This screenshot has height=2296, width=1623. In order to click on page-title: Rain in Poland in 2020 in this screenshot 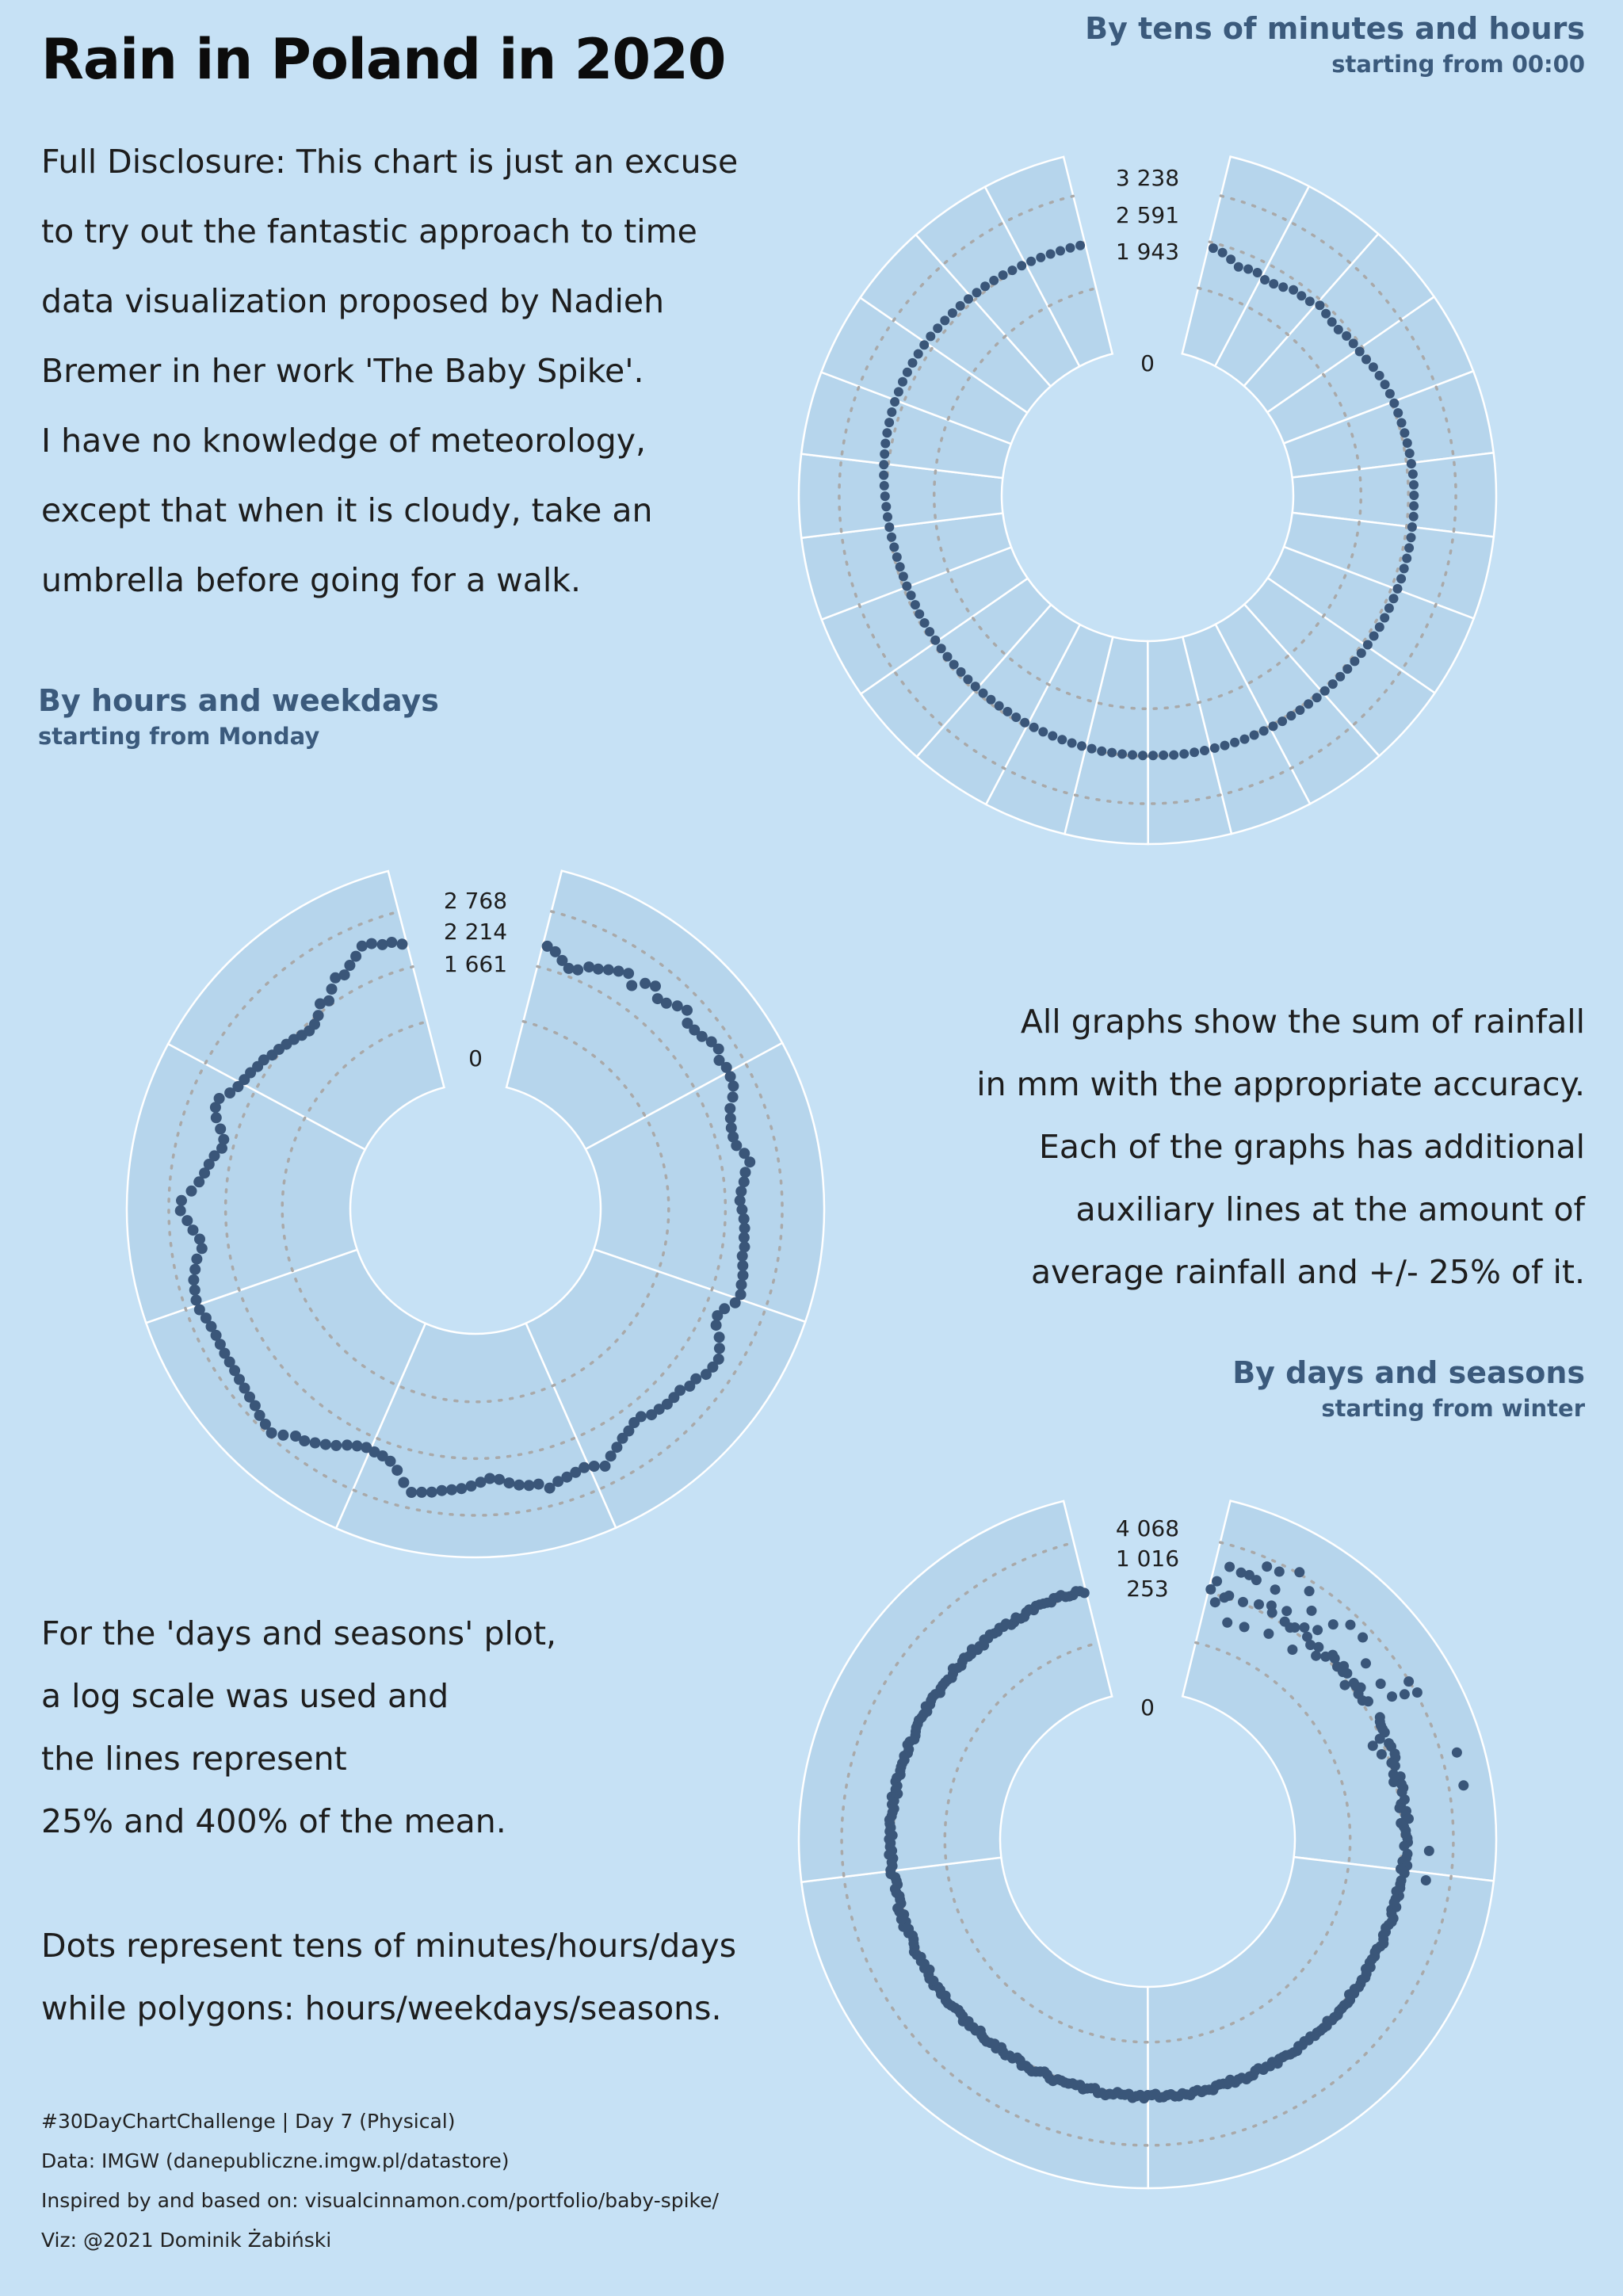, I will do `click(383, 59)`.